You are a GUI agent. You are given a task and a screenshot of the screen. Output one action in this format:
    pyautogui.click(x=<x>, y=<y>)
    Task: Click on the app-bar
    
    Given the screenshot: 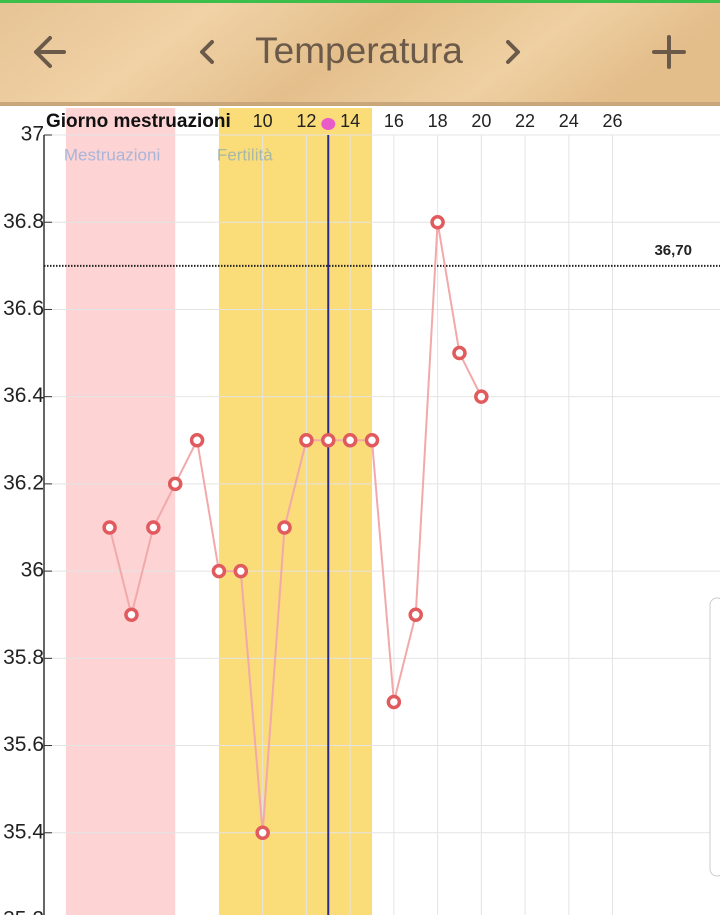 What is the action you would take?
    pyautogui.click(x=360, y=53)
    